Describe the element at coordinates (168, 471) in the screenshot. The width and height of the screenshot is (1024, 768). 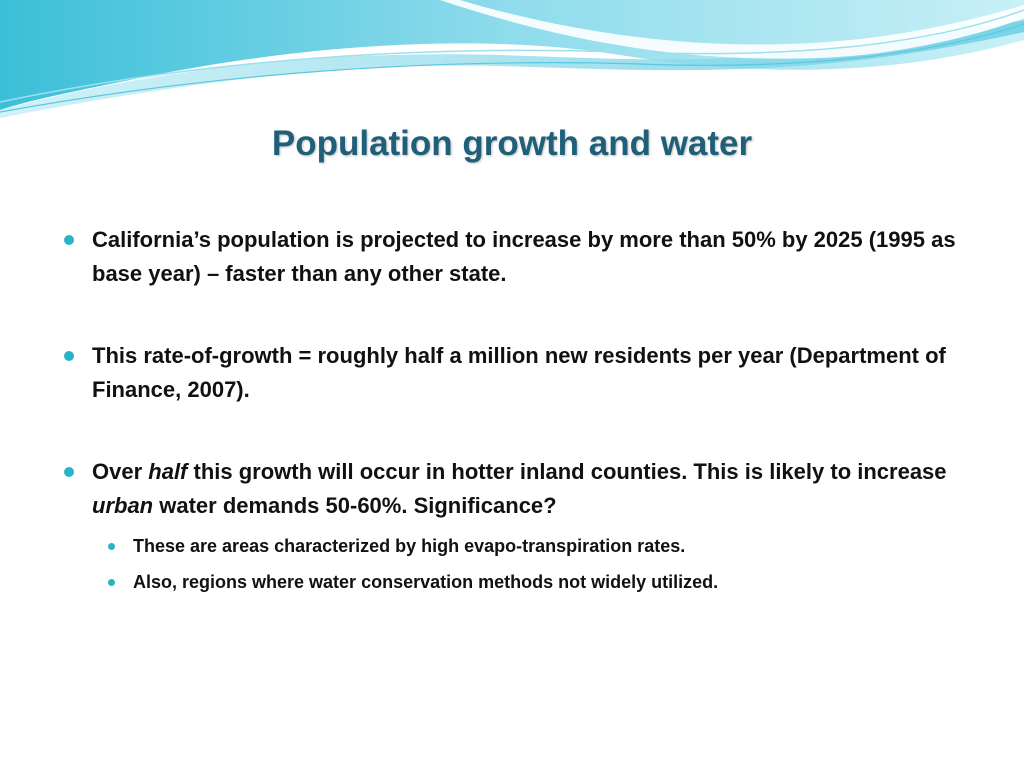
I see `bullet-emphasis: half` at that location.